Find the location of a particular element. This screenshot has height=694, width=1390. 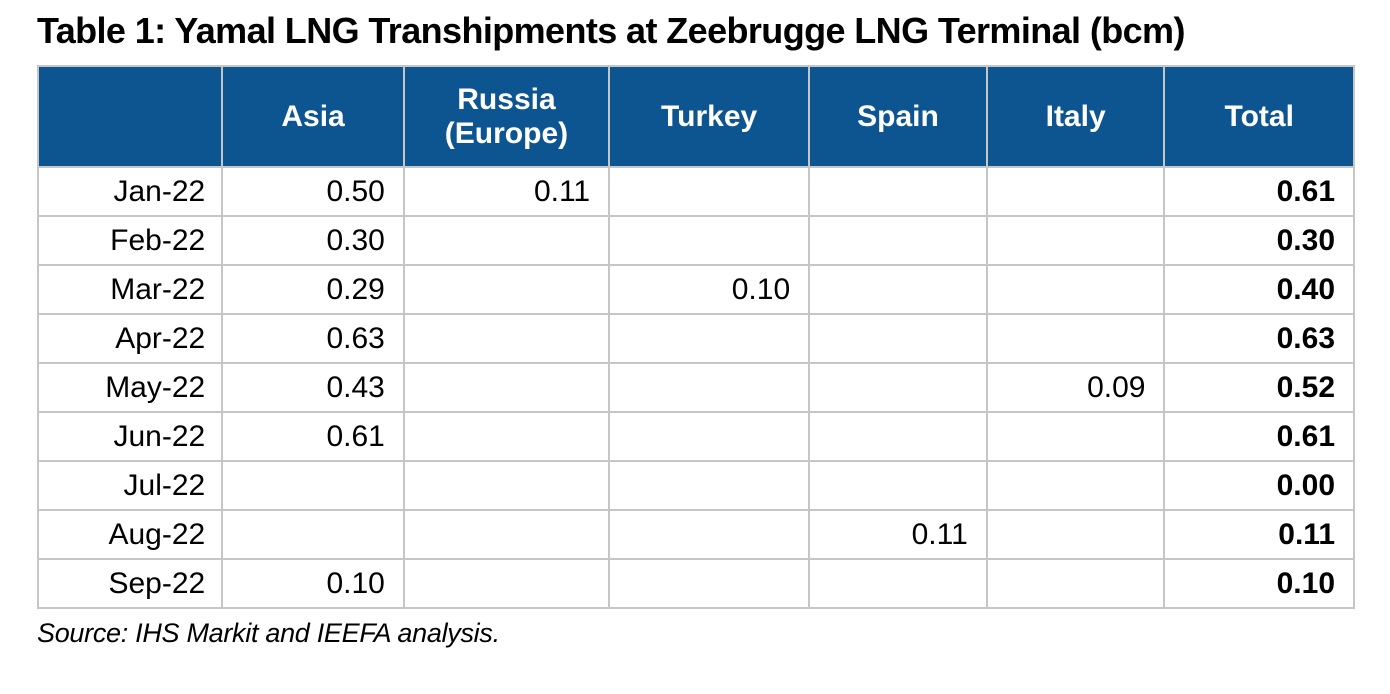

month-cell: Jun-22 is located at coordinates (130, 436).